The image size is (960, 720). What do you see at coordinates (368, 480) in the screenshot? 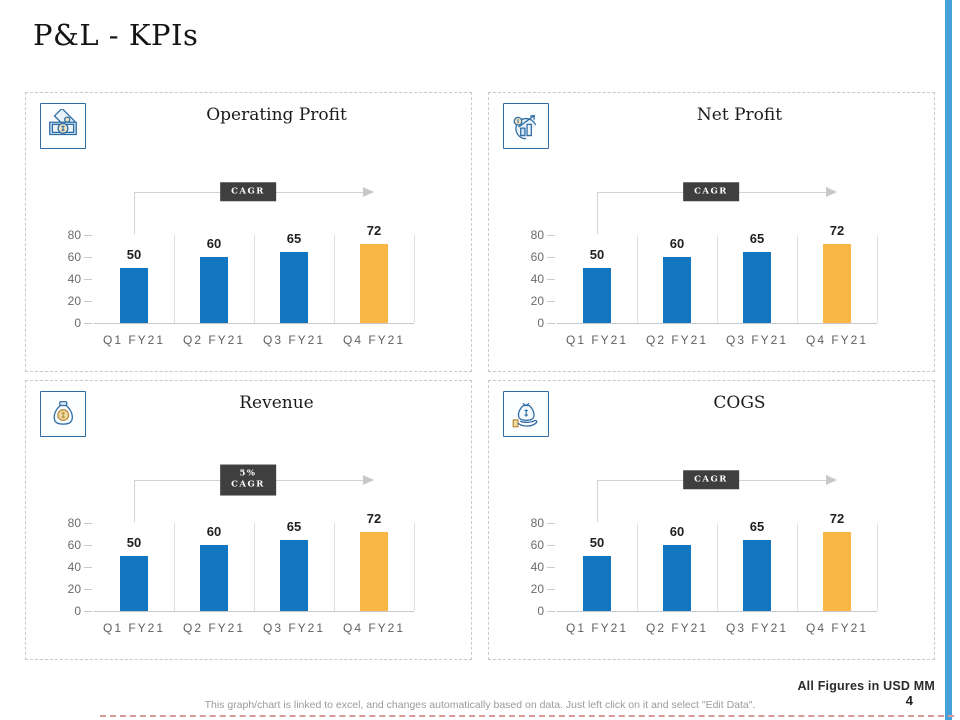
I see `arrow-right-icon` at bounding box center [368, 480].